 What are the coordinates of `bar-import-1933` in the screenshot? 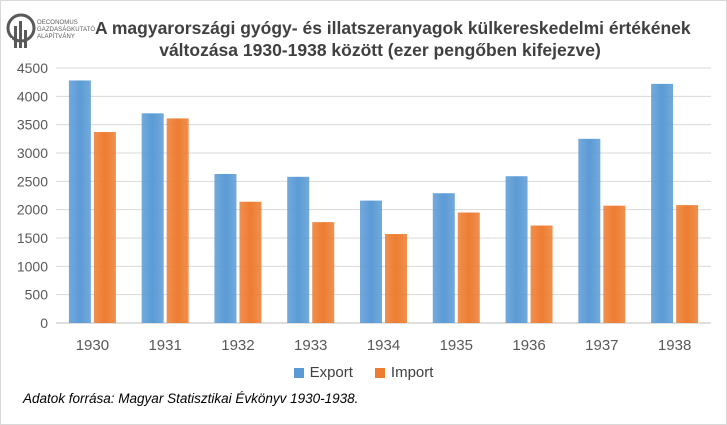 It's located at (323, 272).